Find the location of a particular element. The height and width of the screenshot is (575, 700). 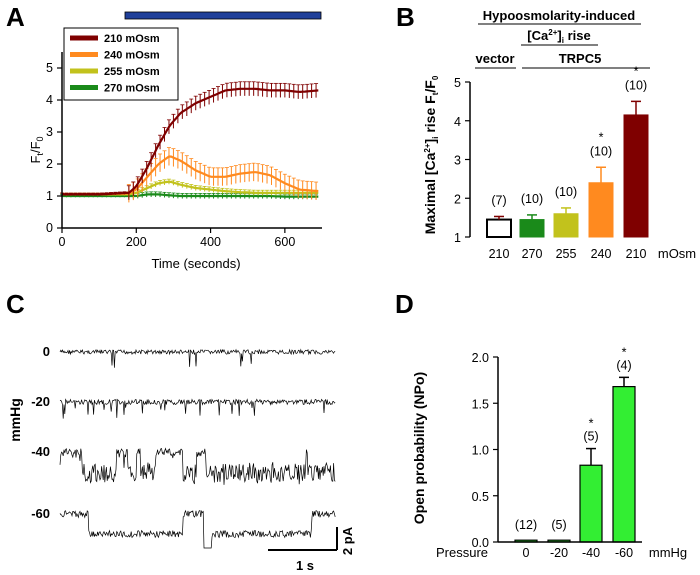

d-category-label: -20 is located at coordinates (559, 553).